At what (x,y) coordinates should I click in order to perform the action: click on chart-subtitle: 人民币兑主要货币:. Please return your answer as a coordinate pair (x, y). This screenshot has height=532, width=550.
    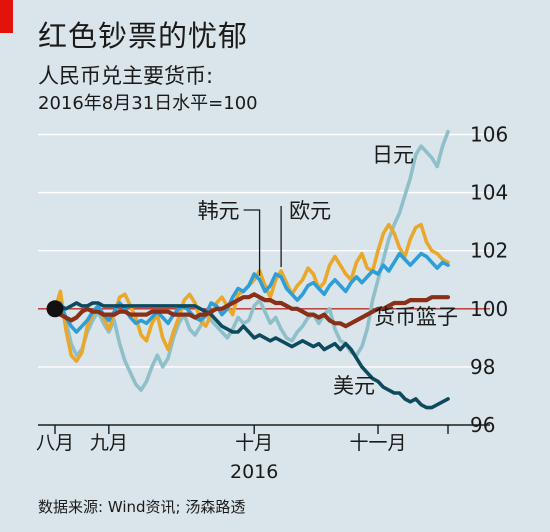
    Looking at the image, I should click on (126, 76).